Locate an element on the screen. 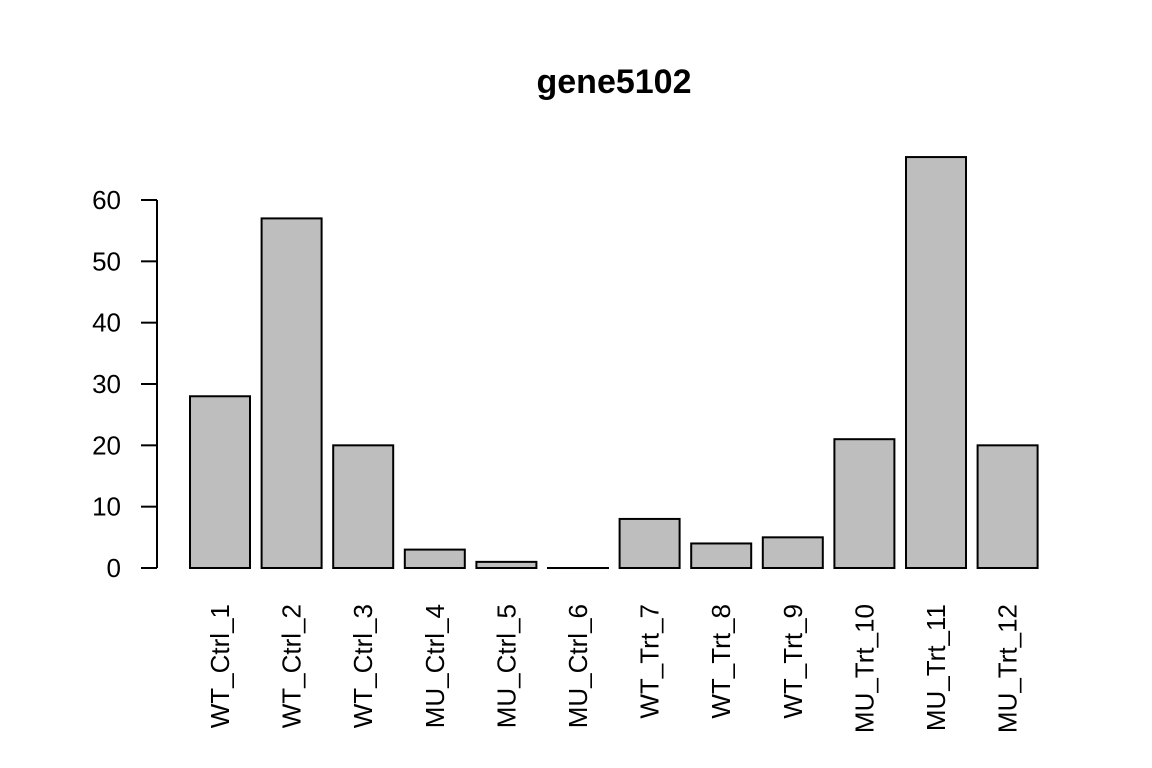 This screenshot has width=1152, height=768. y-tick-label: 20 is located at coordinates (106, 445).